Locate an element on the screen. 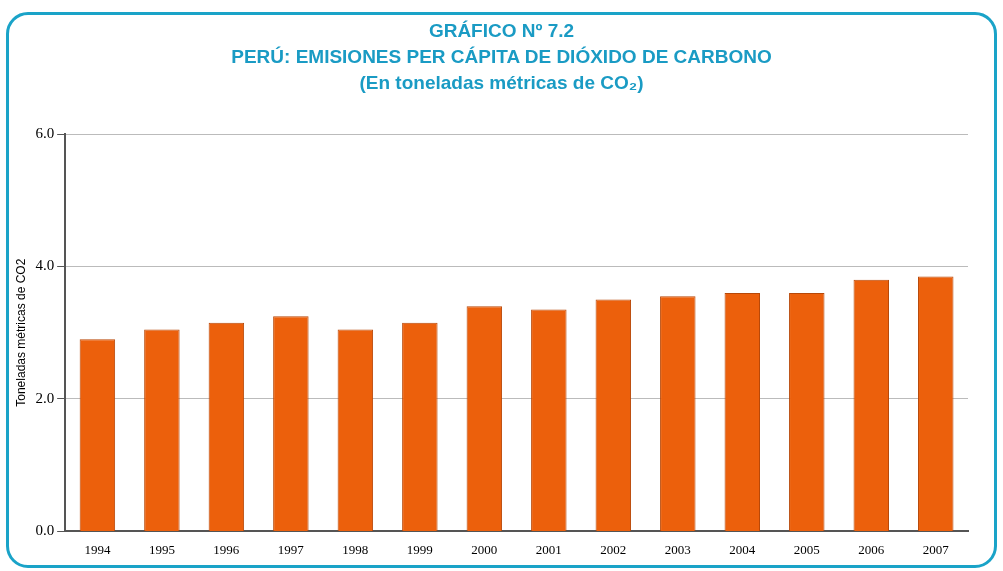  x-tick-label: 1994 is located at coordinates (97, 549).